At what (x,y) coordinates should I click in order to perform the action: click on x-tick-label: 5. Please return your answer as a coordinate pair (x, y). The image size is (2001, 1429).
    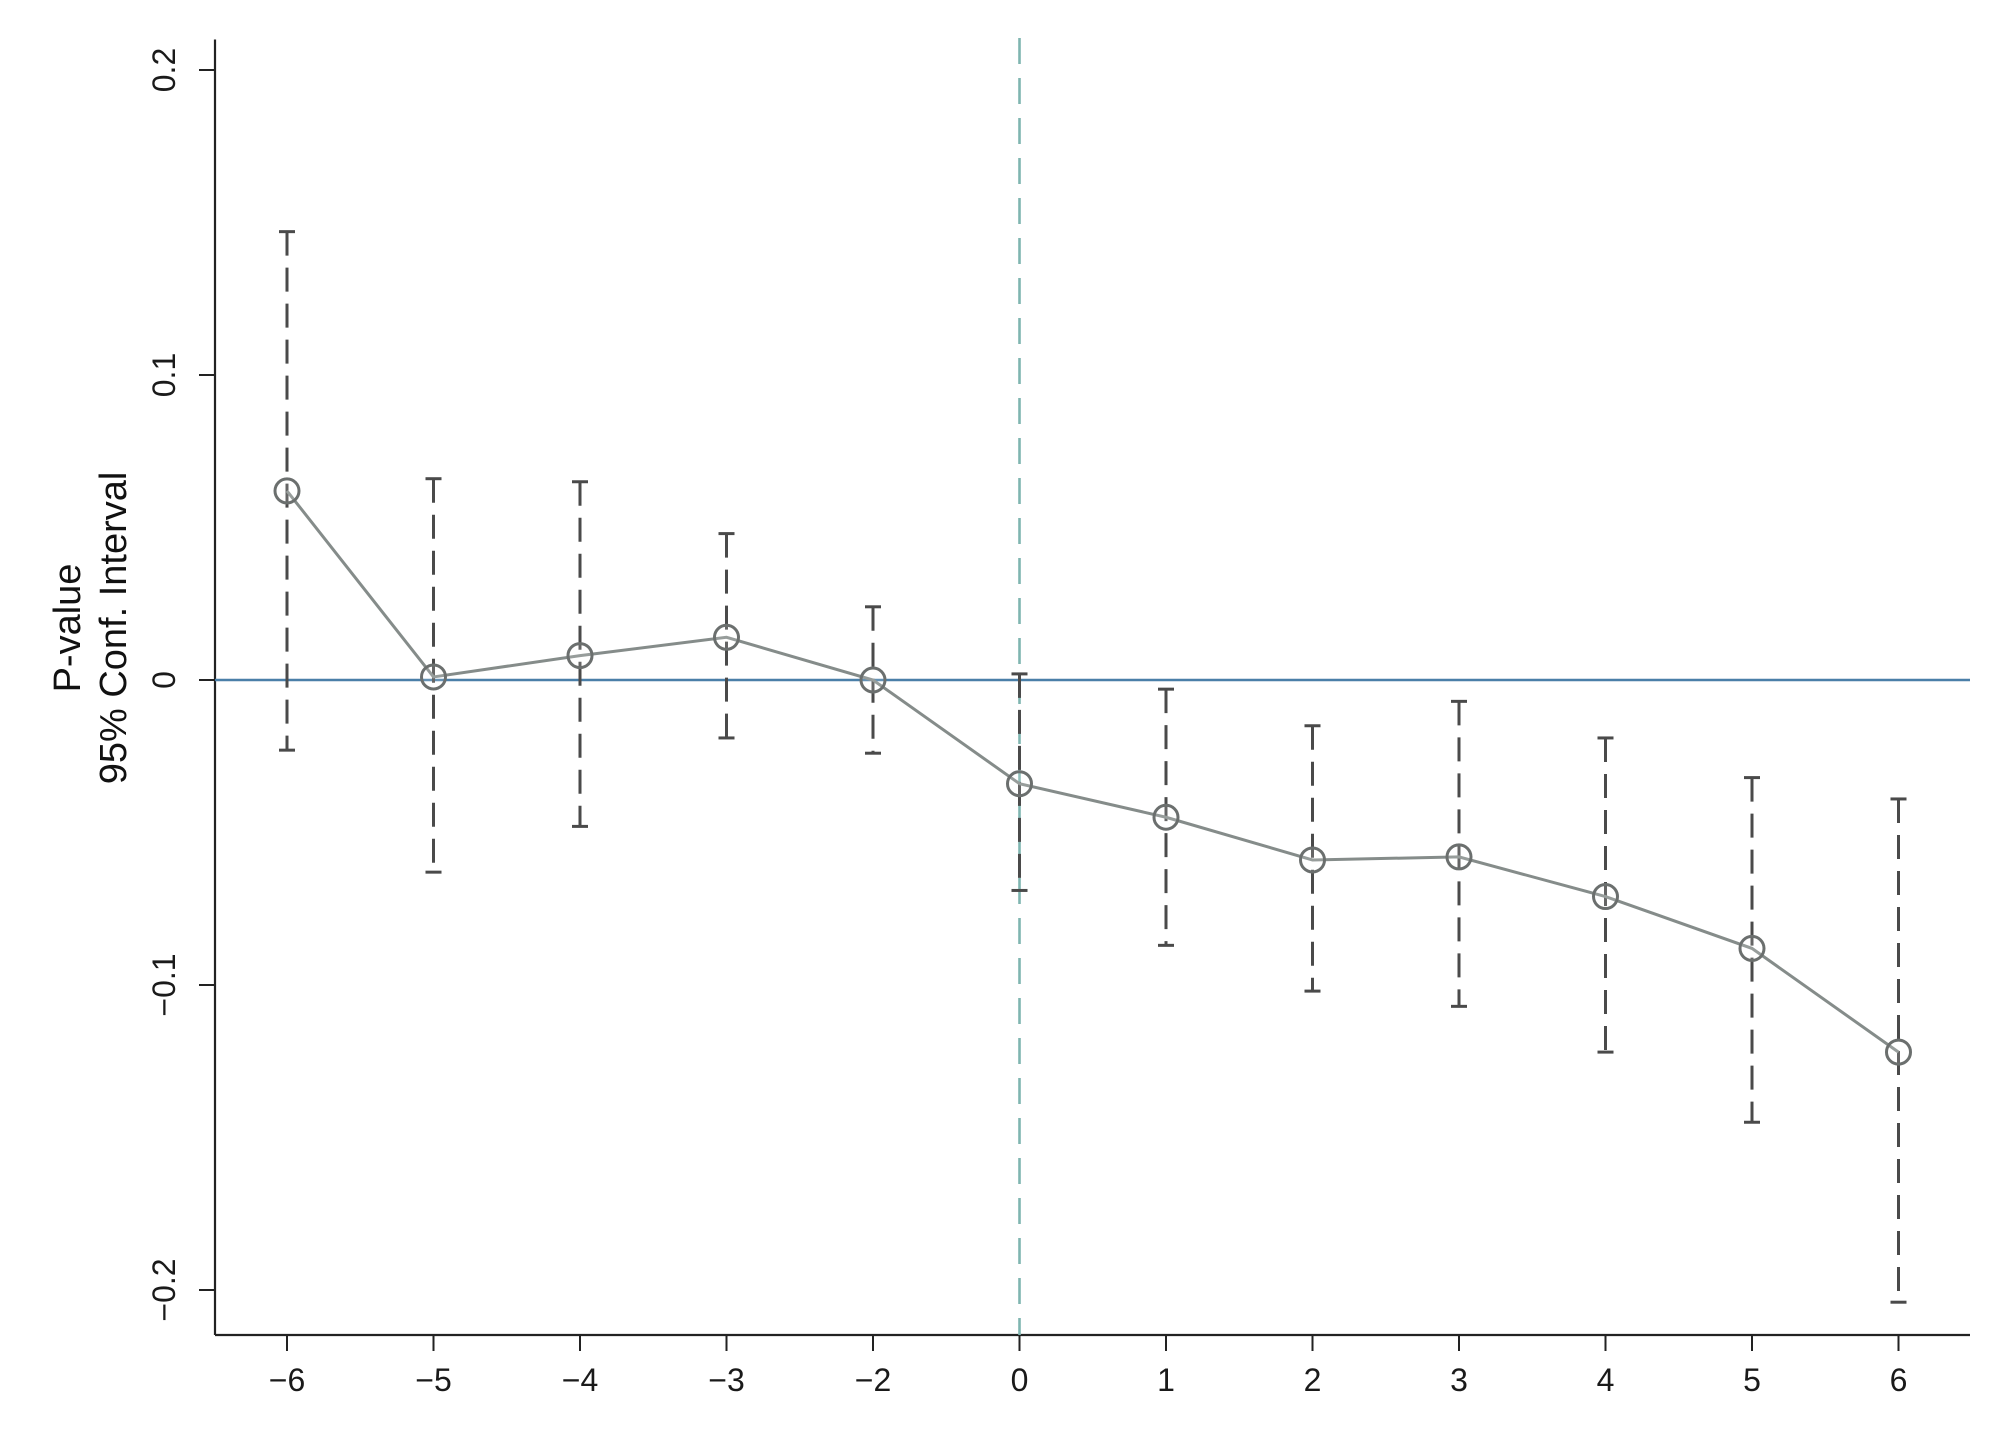
    Looking at the image, I should click on (1752, 1380).